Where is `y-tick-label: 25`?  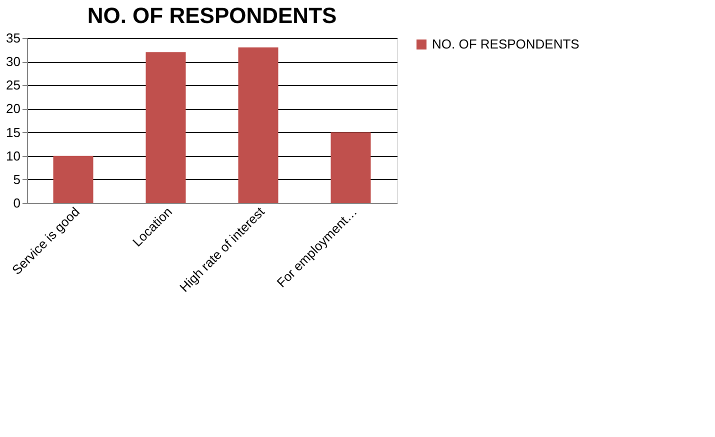
y-tick-label: 25 is located at coordinates (13, 85).